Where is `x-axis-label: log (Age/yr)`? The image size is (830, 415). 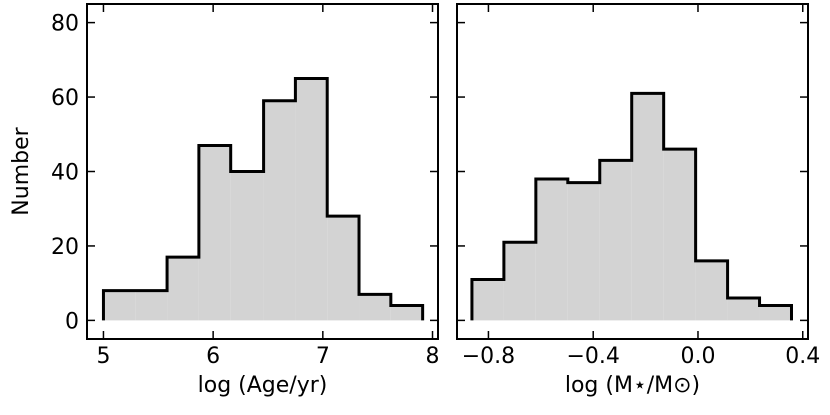 x-axis-label: log (Age/yr) is located at coordinates (263, 385).